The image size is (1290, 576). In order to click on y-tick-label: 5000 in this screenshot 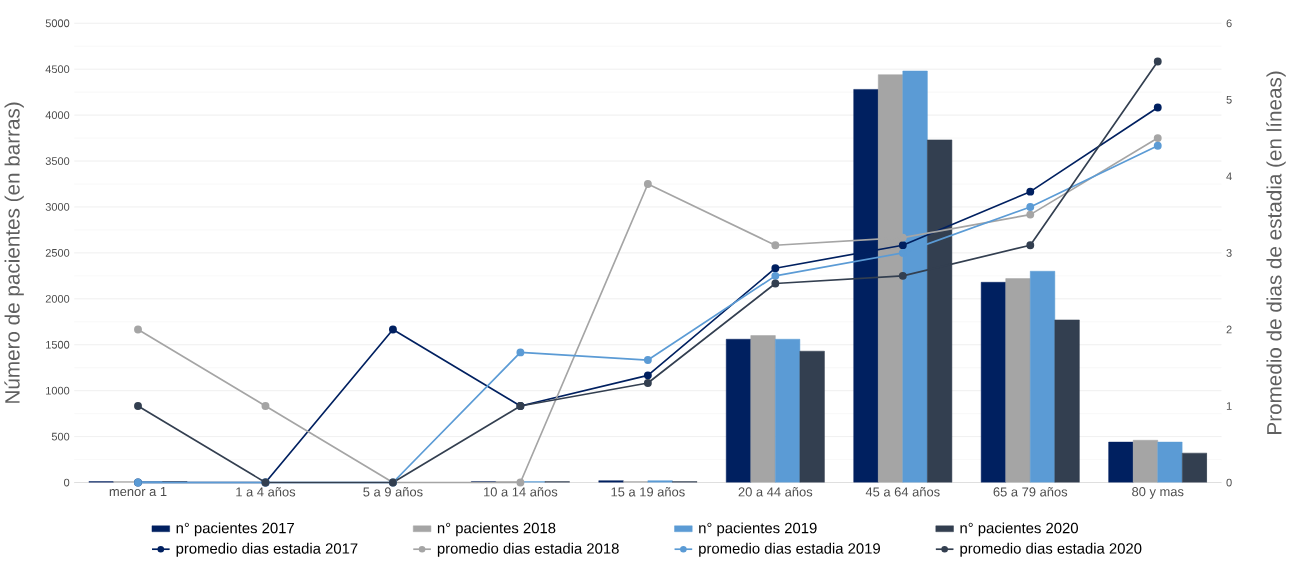, I will do `click(57, 23)`.